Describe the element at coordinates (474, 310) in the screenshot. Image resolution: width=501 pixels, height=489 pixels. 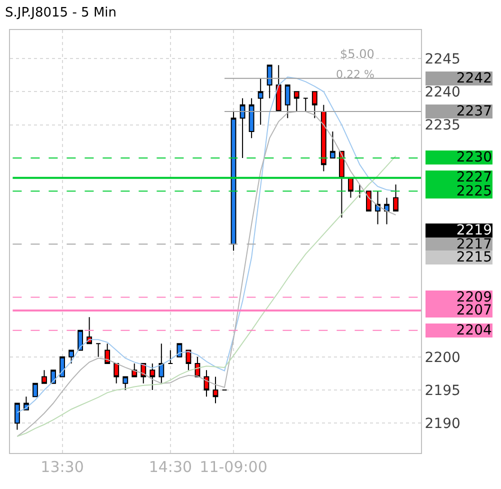
I see `ref-line-label: 2207` at that location.